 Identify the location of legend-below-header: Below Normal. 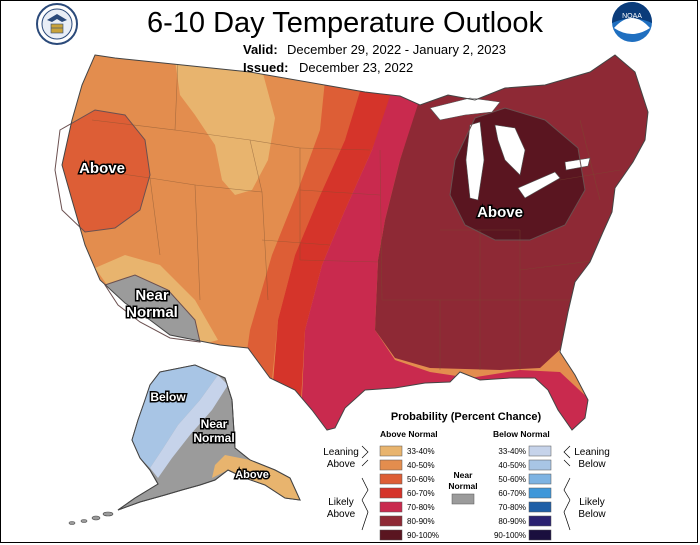
(521, 434).